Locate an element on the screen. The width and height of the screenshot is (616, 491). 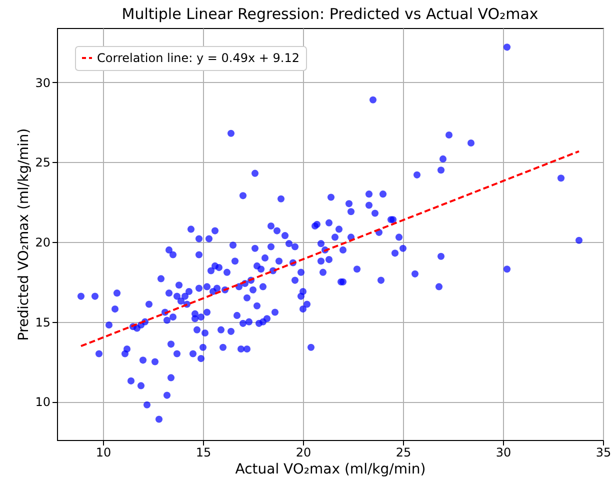
chart-title: Multiple Linear Regression: Predicted vs Actual VO₂max is located at coordinates (330, 14).